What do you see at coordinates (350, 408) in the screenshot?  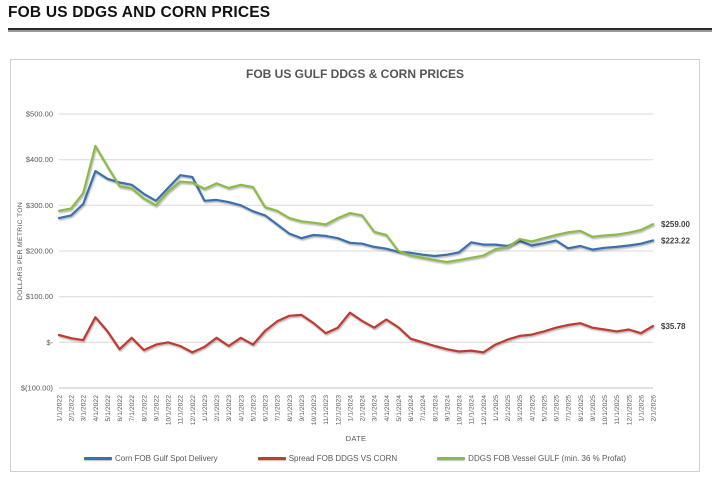 I see `x-tick-label: 1/1/2024` at bounding box center [350, 408].